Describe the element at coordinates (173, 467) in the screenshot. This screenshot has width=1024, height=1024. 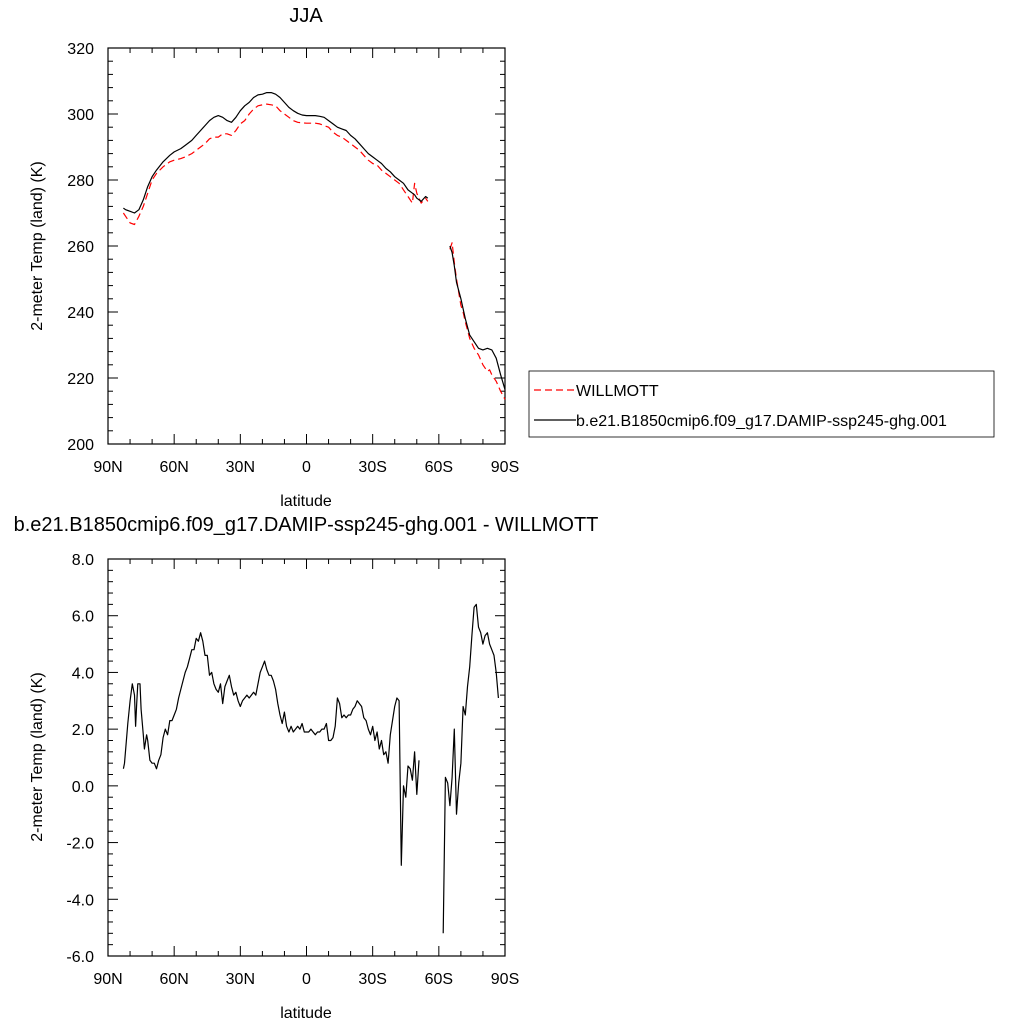
I see `top-x-tick-label: 60N` at that location.